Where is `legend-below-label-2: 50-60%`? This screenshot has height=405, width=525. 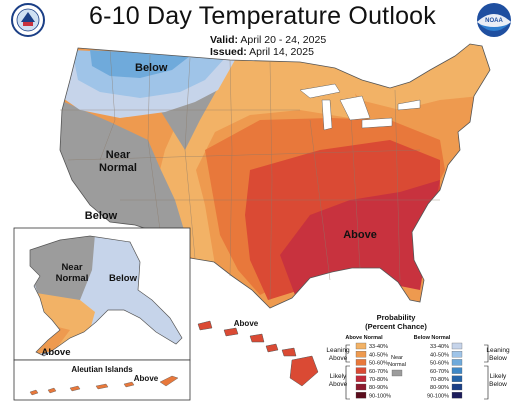 legend-below-label-2: 50-60% is located at coordinates (439, 364).